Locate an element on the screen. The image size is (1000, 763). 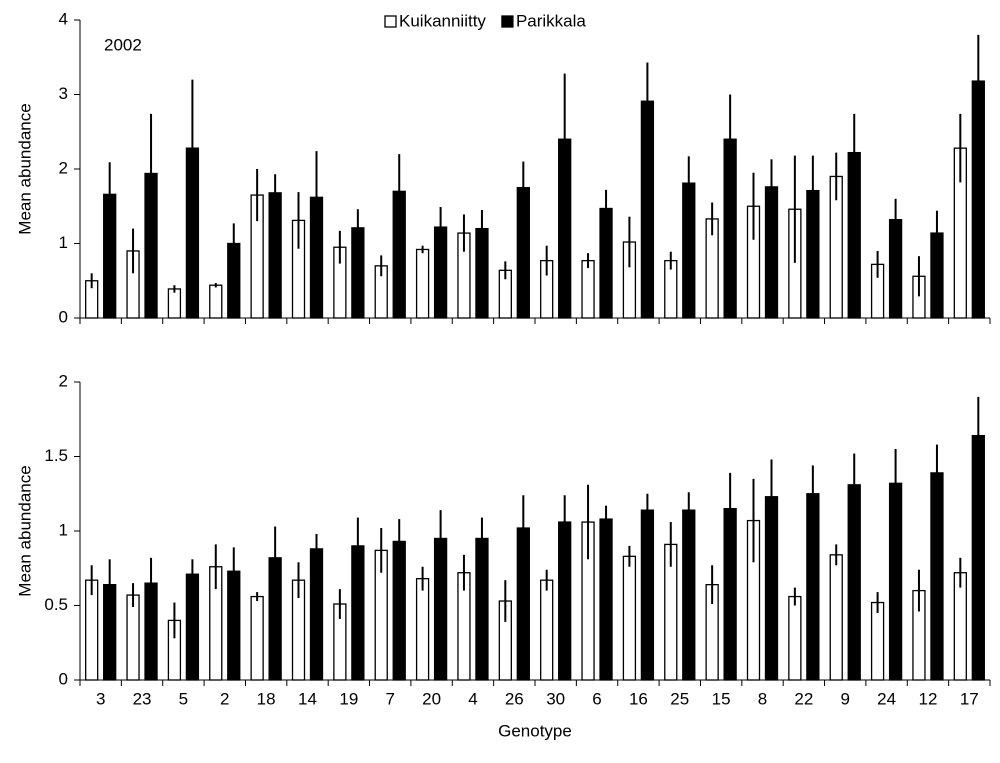
x-tick-label: 23 is located at coordinates (142, 698).